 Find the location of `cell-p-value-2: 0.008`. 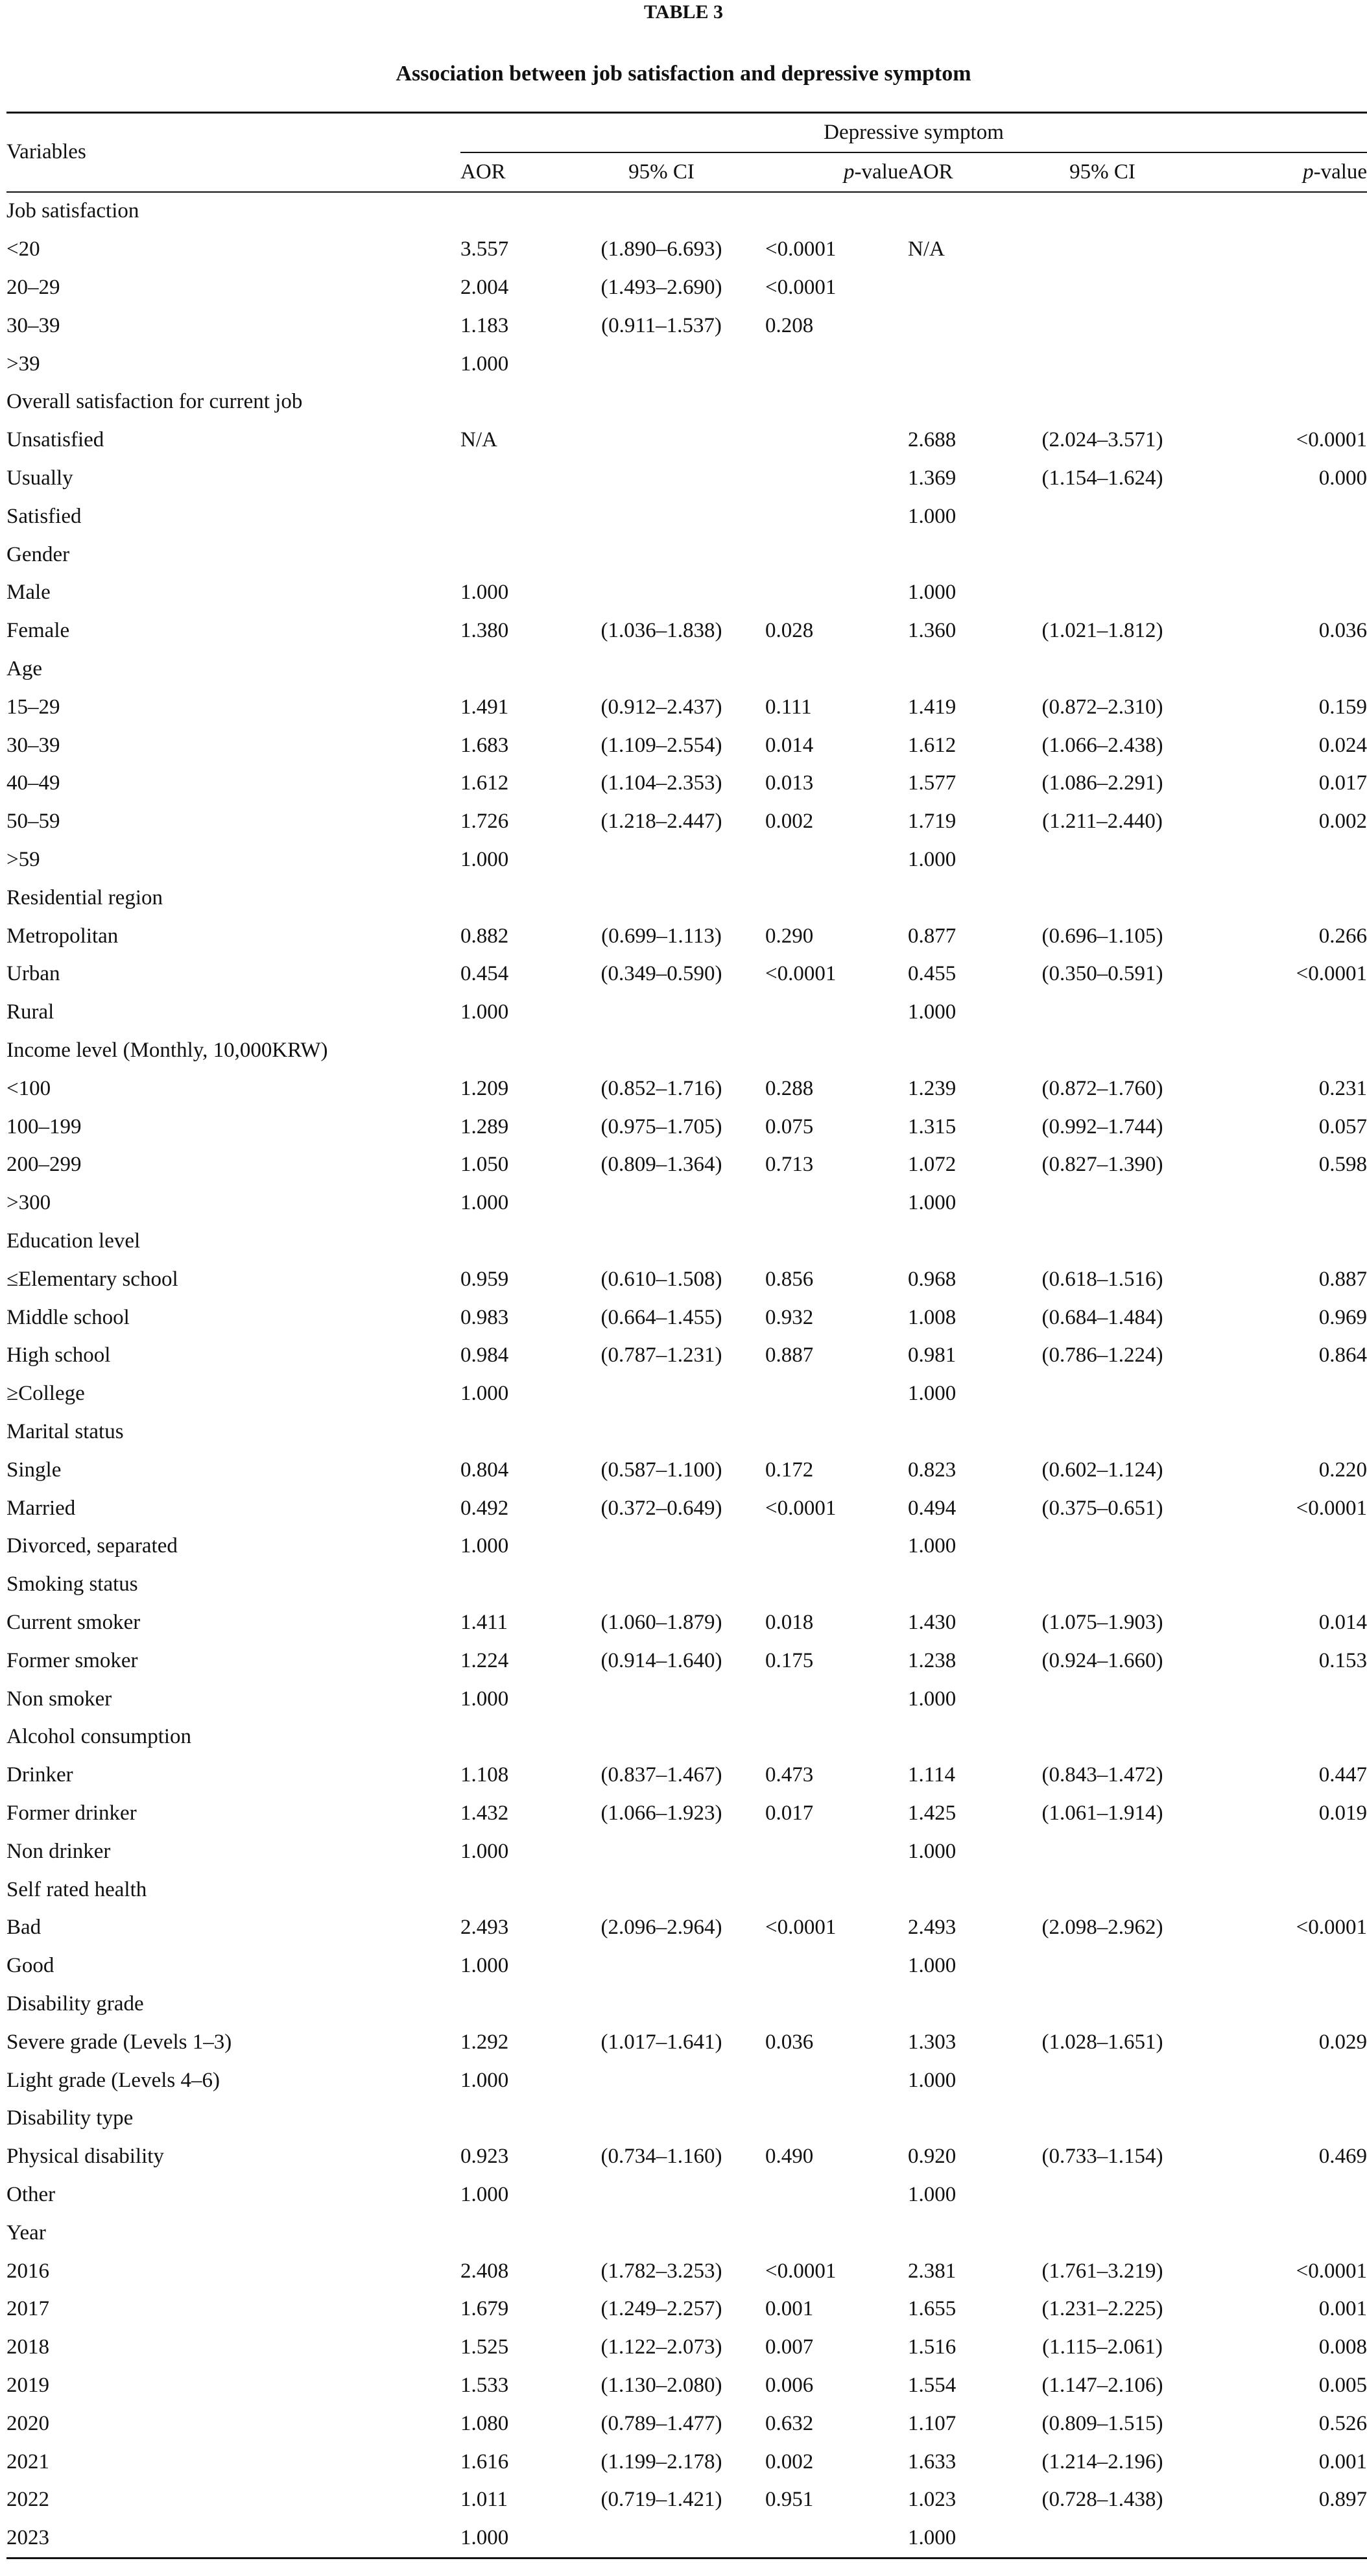

cell-p-value-2: 0.008 is located at coordinates (1342, 2347).